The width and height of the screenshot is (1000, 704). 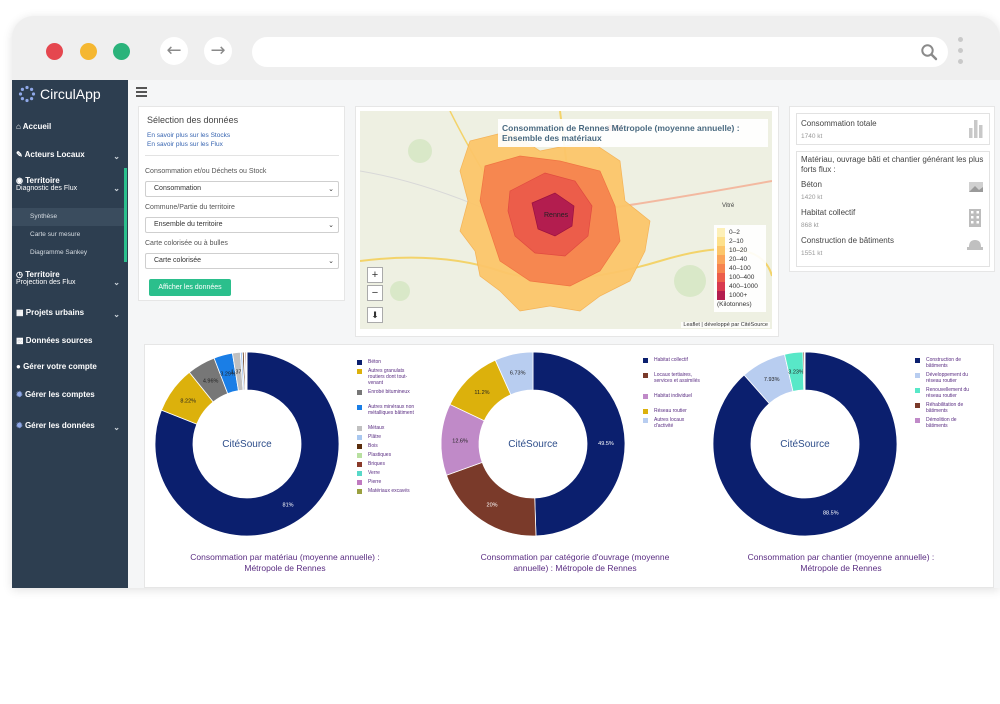 I want to click on sidebar-item-acteurs-locaux: ✎ Acteurs Locaux ⌄, so click(x=68, y=155).